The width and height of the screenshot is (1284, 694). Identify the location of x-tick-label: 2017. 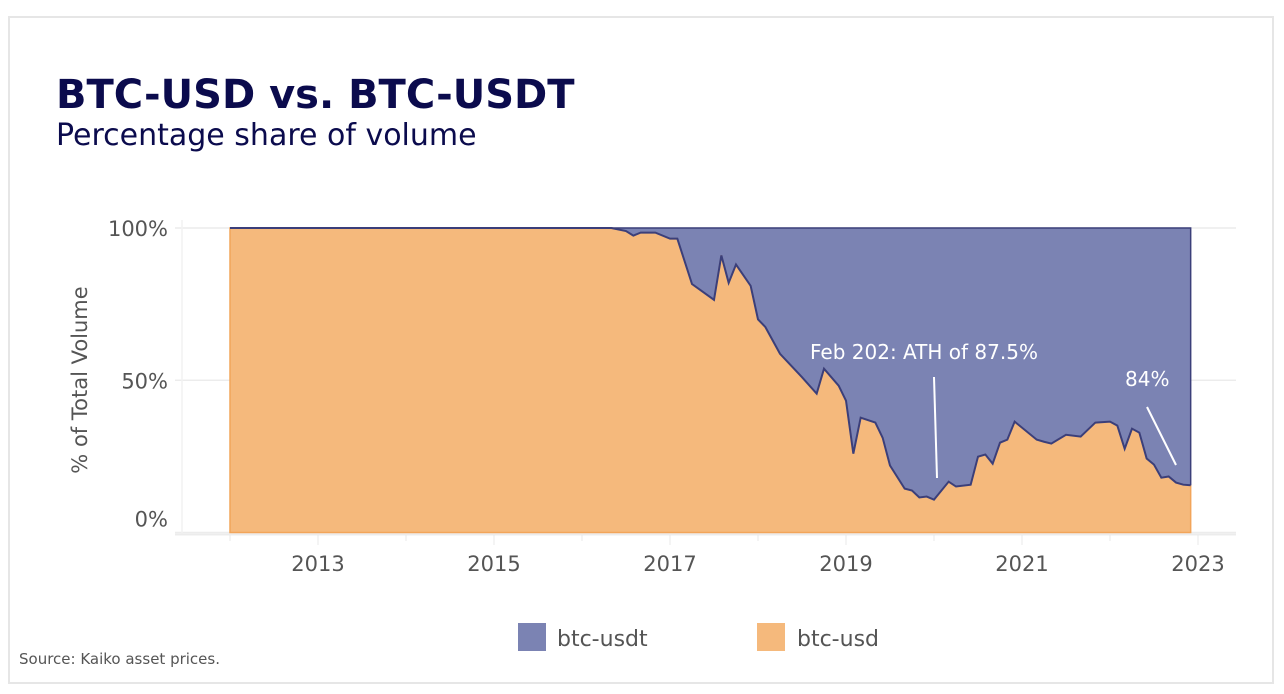
(669, 564).